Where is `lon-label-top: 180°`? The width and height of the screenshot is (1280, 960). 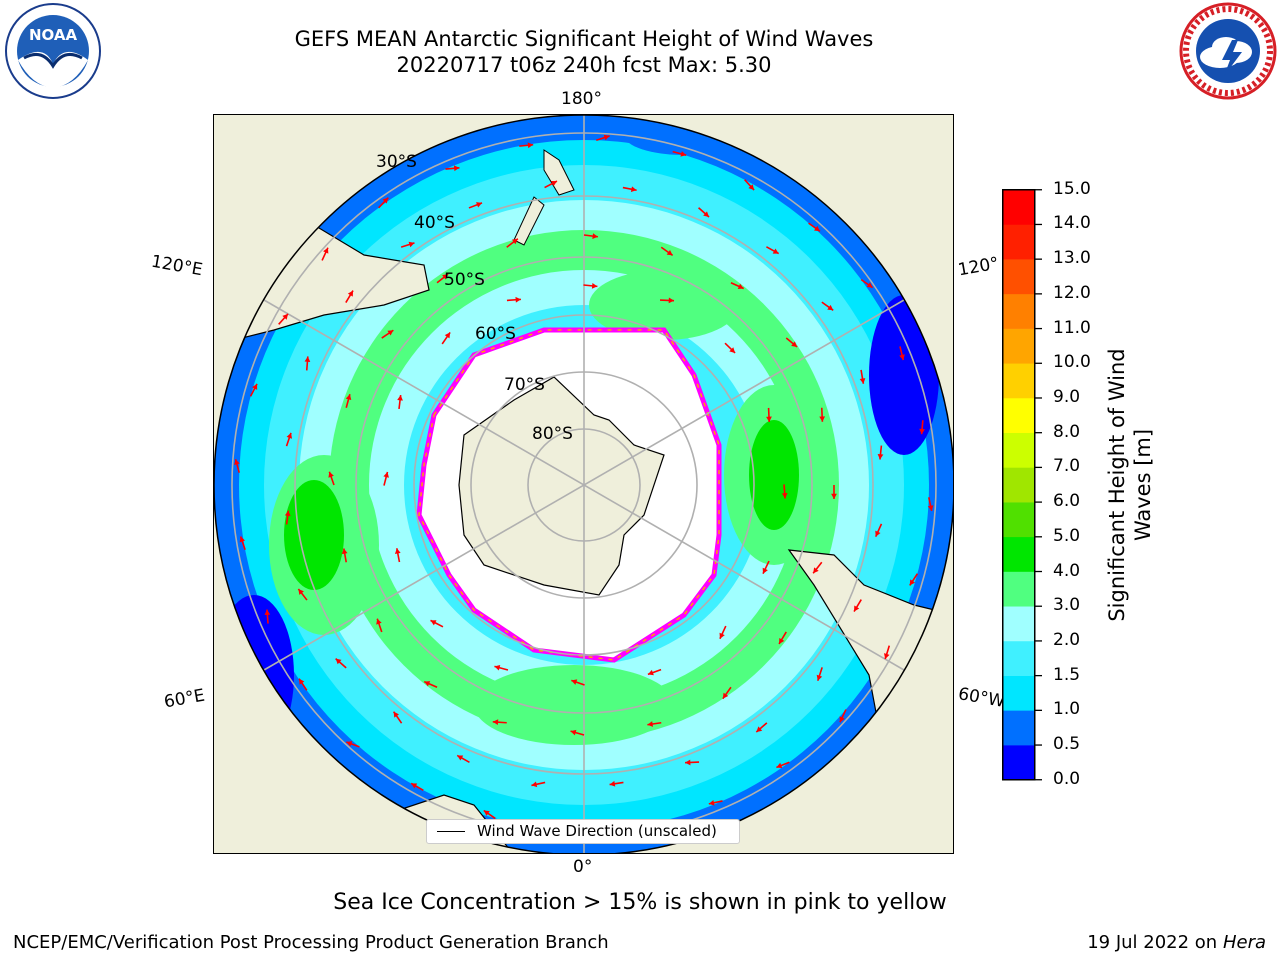 lon-label-top: 180° is located at coordinates (581, 99).